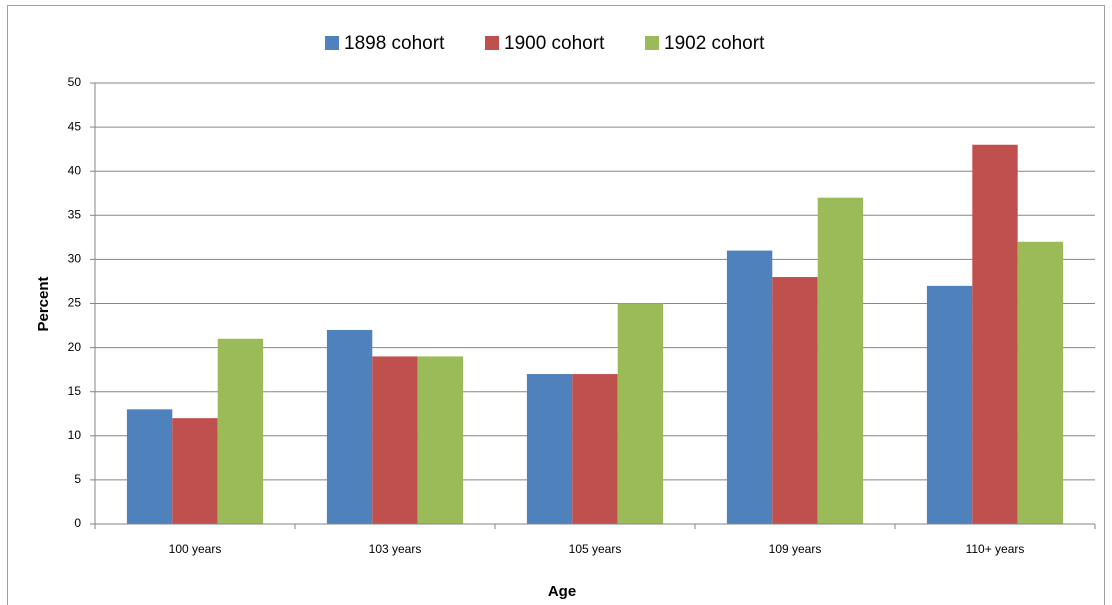 The height and width of the screenshot is (605, 1112). I want to click on legend-text: 1898 cohort, so click(394, 43).